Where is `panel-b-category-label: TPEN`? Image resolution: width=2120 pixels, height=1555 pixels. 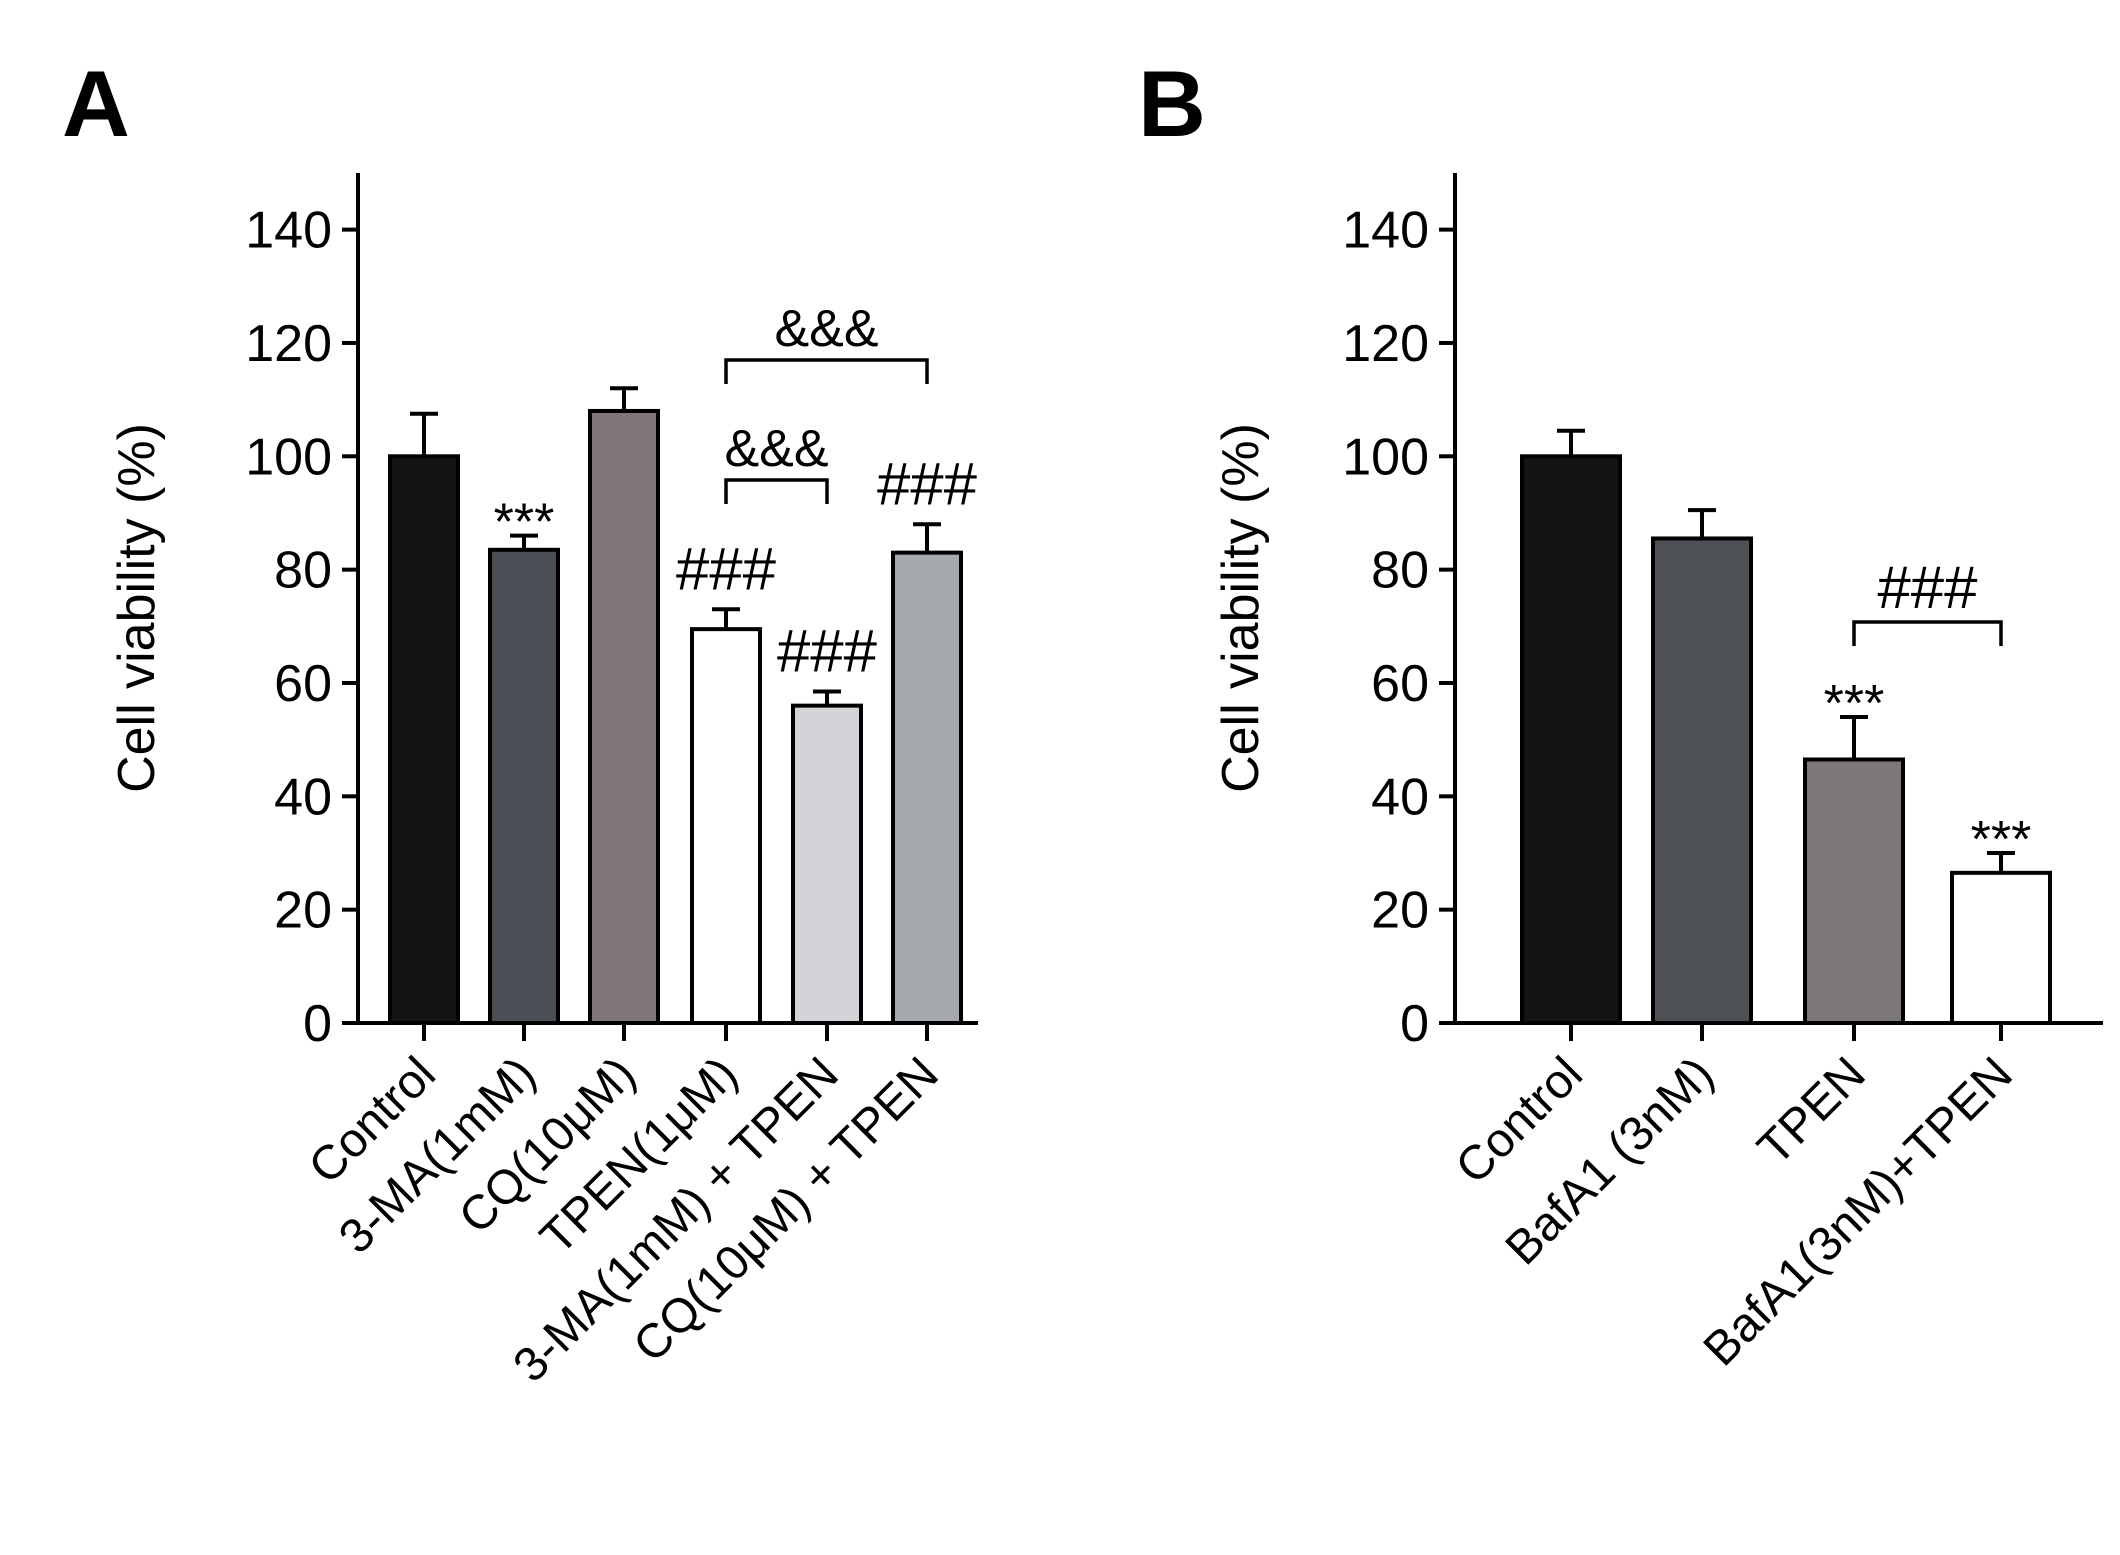
panel-b-category-label: TPEN is located at coordinates (1812, 1111).